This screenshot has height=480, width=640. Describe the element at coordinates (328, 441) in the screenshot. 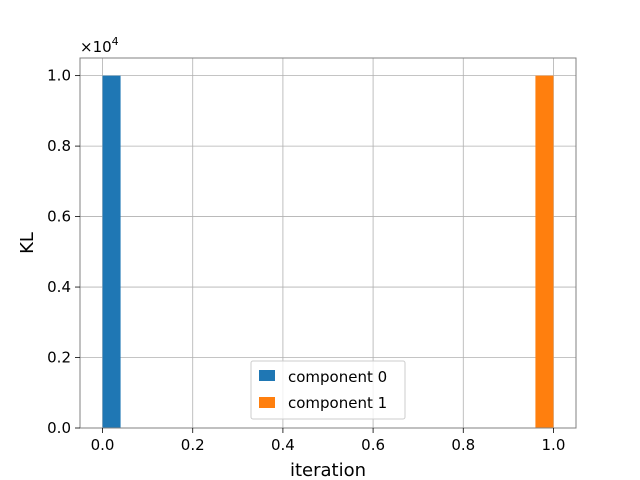

I see `x-ticks: 0.0 0.2 0.4 0.6 0.8 1.0` at that location.